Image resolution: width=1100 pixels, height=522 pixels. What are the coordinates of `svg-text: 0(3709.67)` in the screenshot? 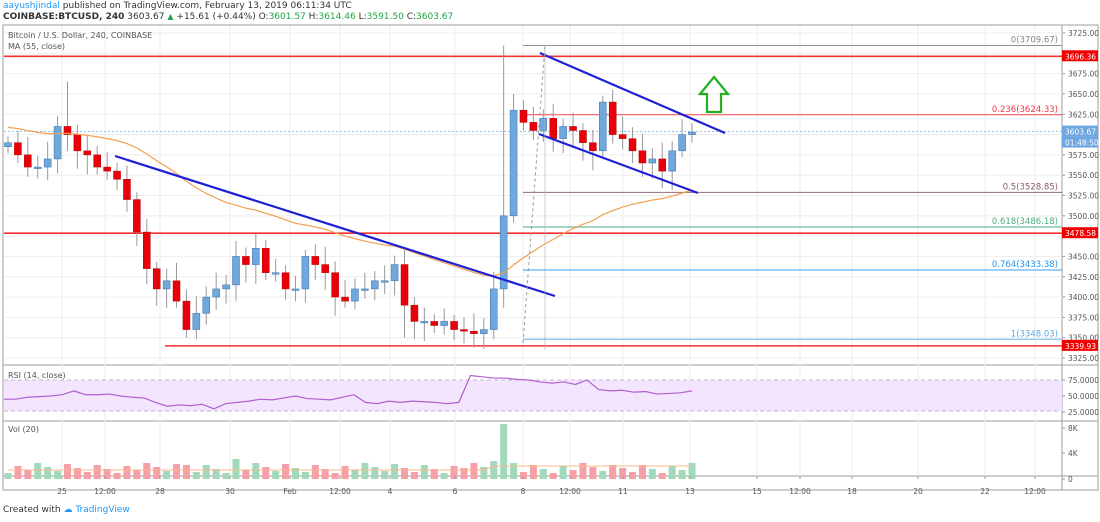 It's located at (1034, 40).